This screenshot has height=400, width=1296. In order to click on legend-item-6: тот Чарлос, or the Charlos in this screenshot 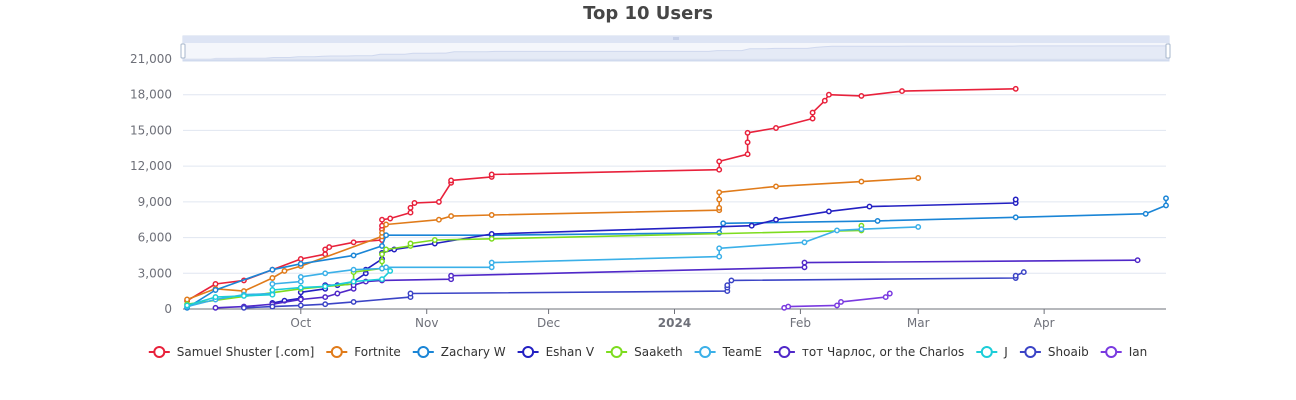, I will do `click(868, 352)`.